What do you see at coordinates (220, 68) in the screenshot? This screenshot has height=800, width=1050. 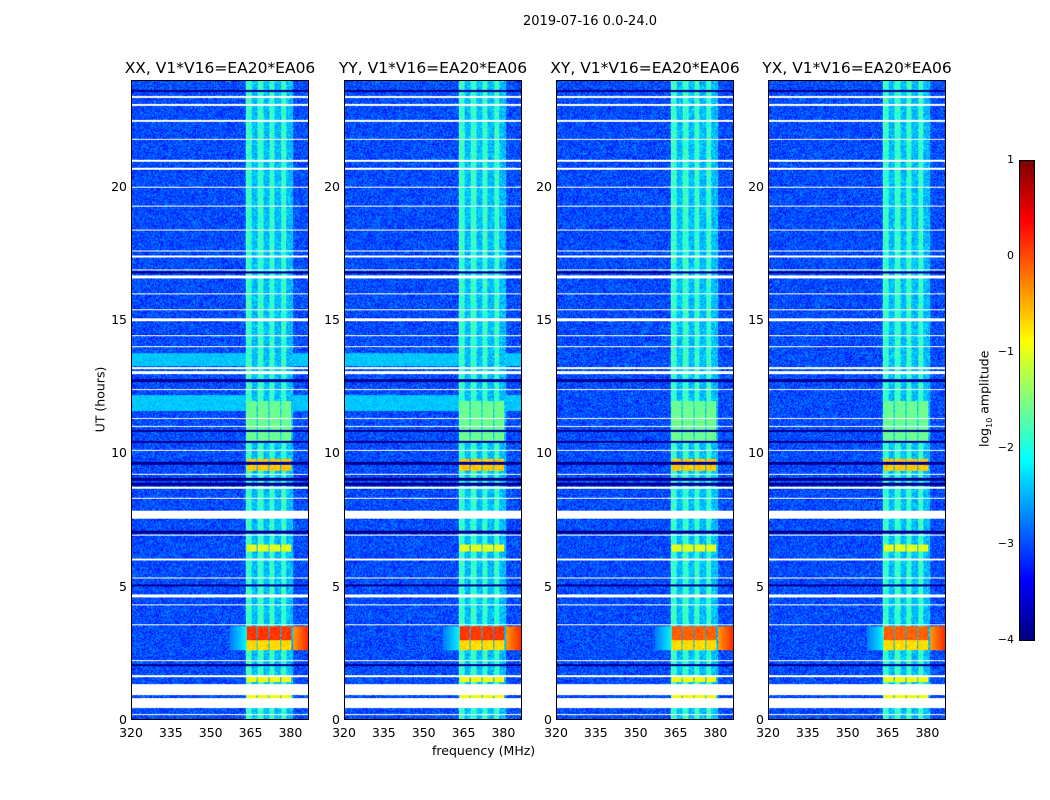 I see `panel-title: XX, V1*V16=EA20*EA06` at bounding box center [220, 68].